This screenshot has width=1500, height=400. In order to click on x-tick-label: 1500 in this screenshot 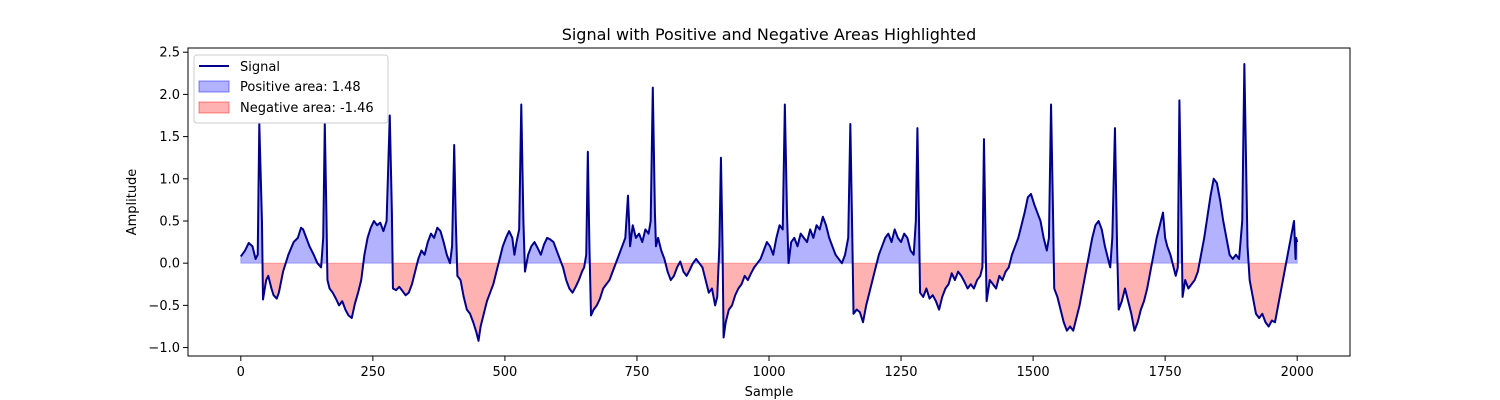, I will do `click(1033, 372)`.